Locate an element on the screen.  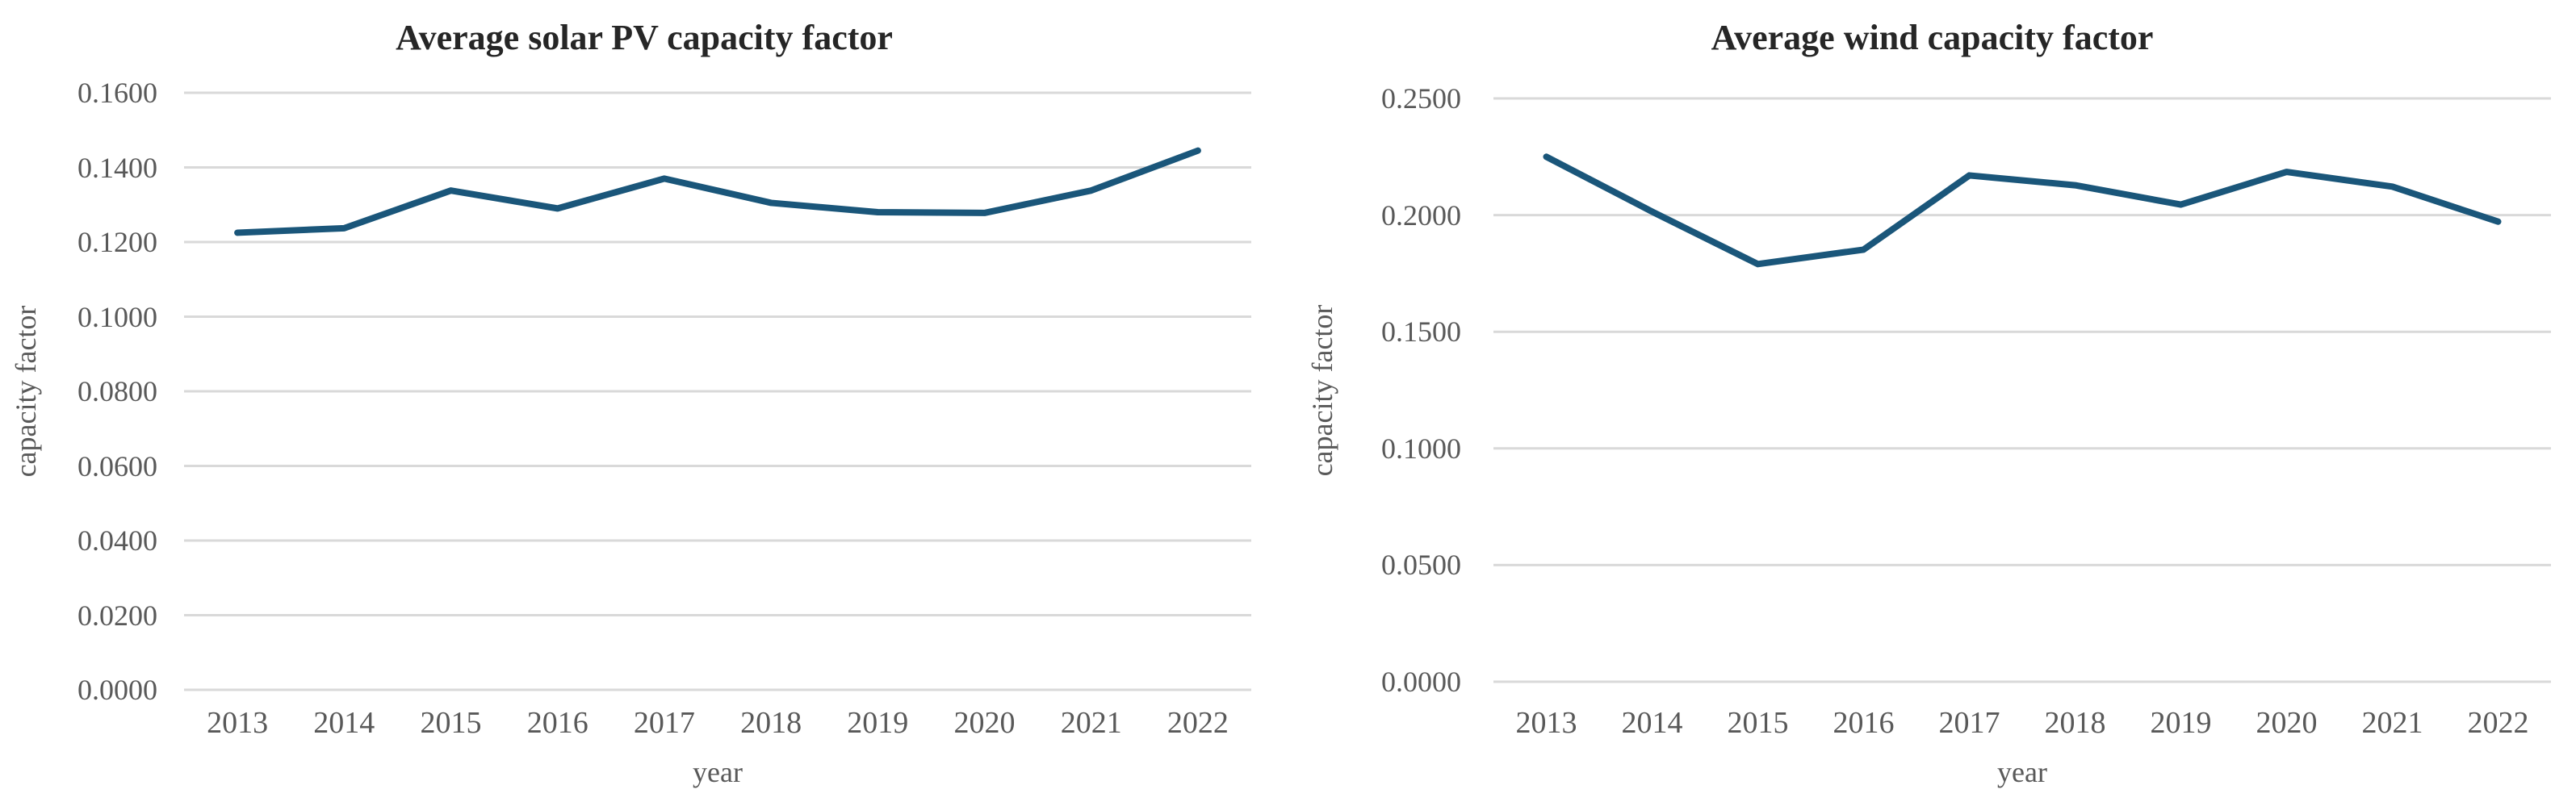
y-tick-label: 0.0400 is located at coordinates (117, 541).